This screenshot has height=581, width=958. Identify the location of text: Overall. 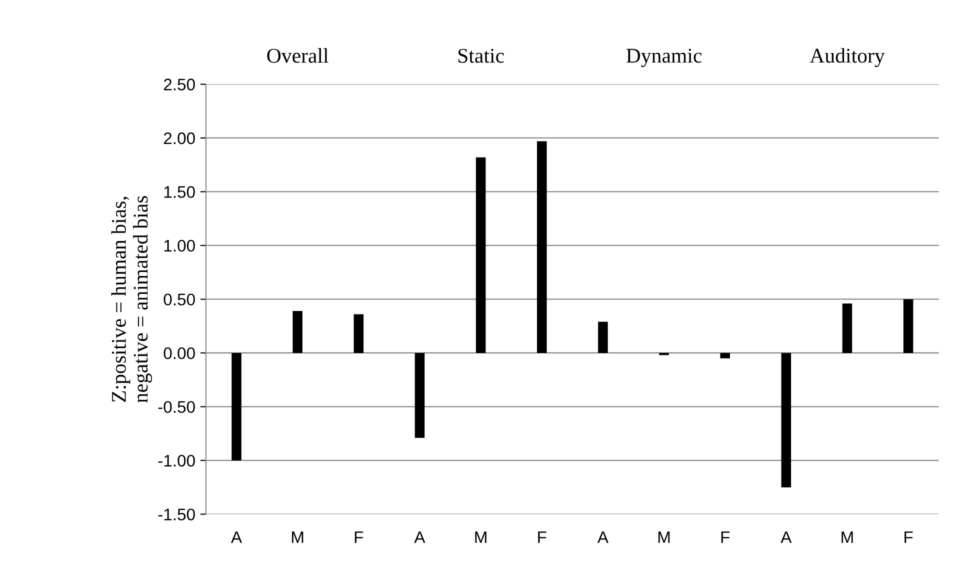
(297, 55).